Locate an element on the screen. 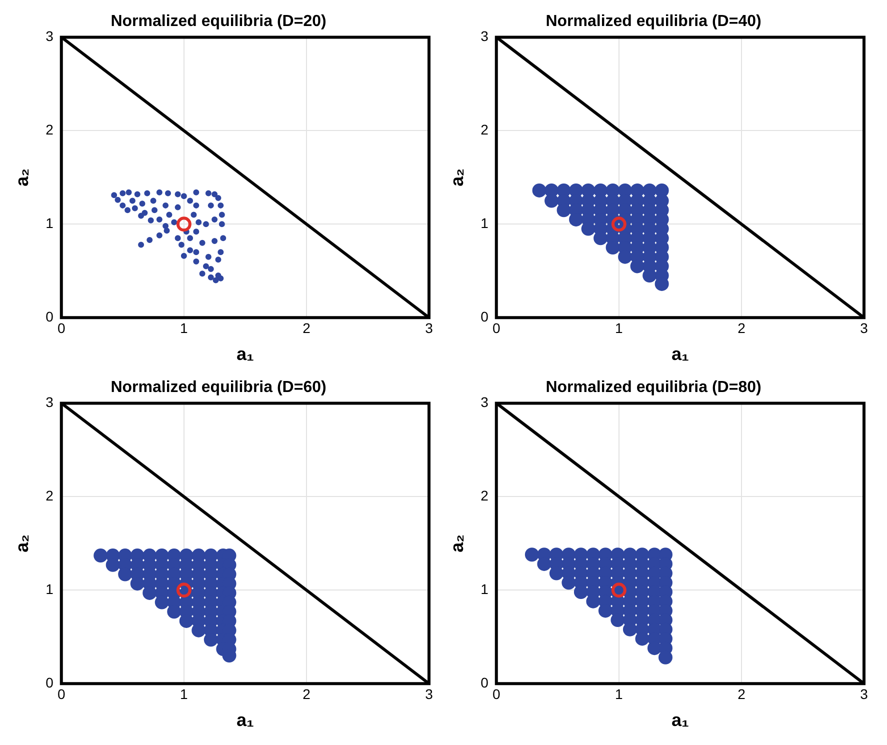 This screenshot has width=887, height=745. chart-title: Normalized equilibria (D=60) is located at coordinates (218, 387).